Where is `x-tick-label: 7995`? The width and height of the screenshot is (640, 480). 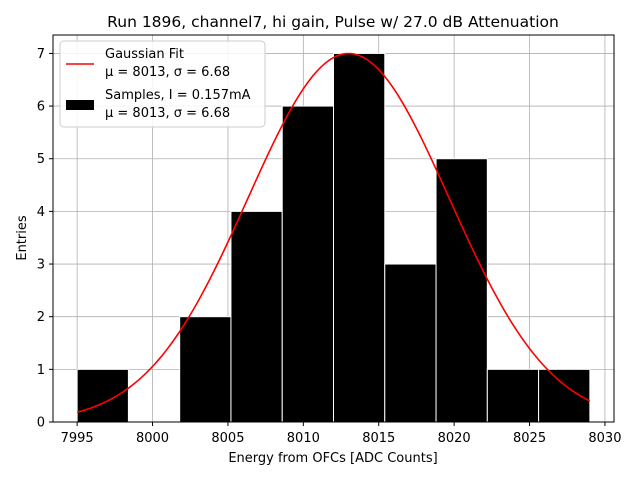
x-tick-label: 7995 is located at coordinates (77, 438).